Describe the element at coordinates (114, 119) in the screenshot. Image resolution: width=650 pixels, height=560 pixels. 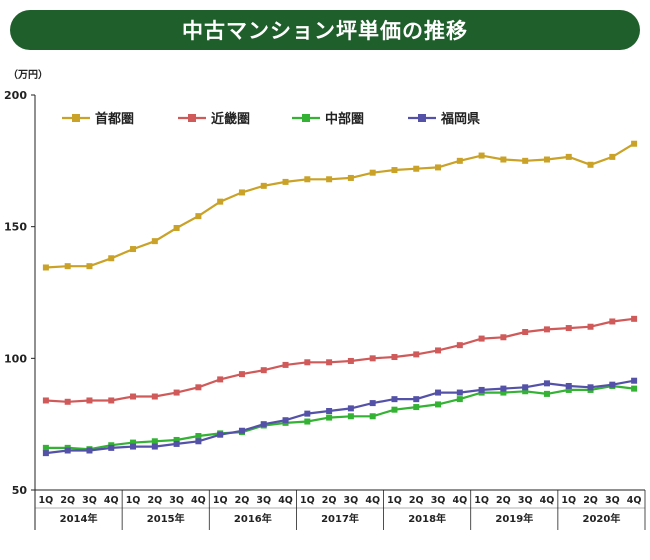
I see `legend-label: 首都圏` at that location.